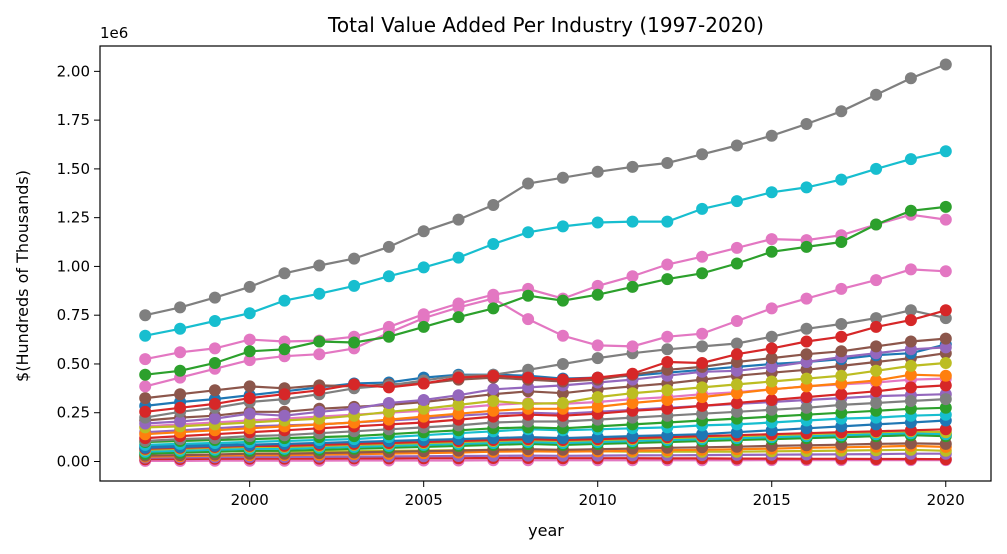  What do you see at coordinates (546, 530) in the screenshot?
I see `x-axis-title: year` at bounding box center [546, 530].